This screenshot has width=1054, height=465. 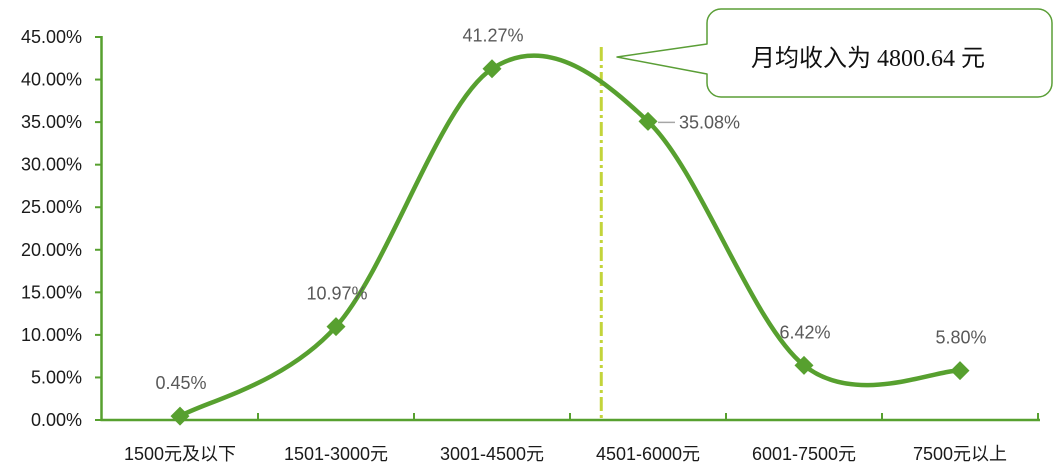 I want to click on y-tick-label: 20.00%, so click(x=51, y=250).